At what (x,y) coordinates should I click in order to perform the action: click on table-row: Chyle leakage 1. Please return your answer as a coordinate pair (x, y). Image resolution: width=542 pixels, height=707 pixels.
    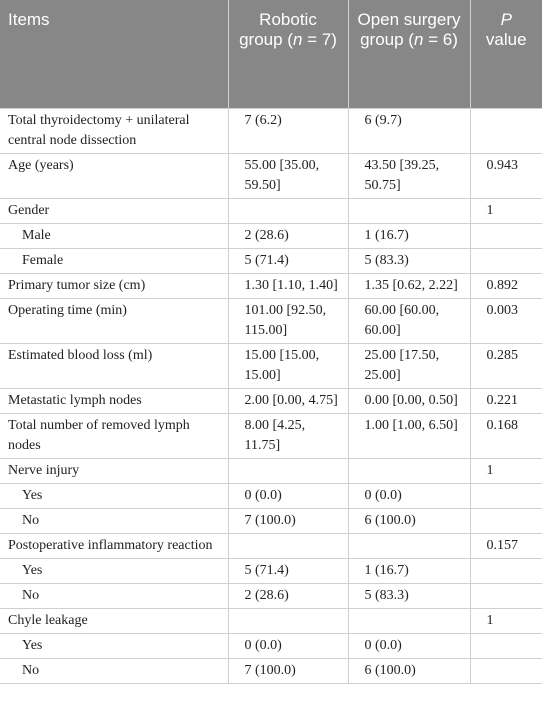
    Looking at the image, I should click on (271, 621).